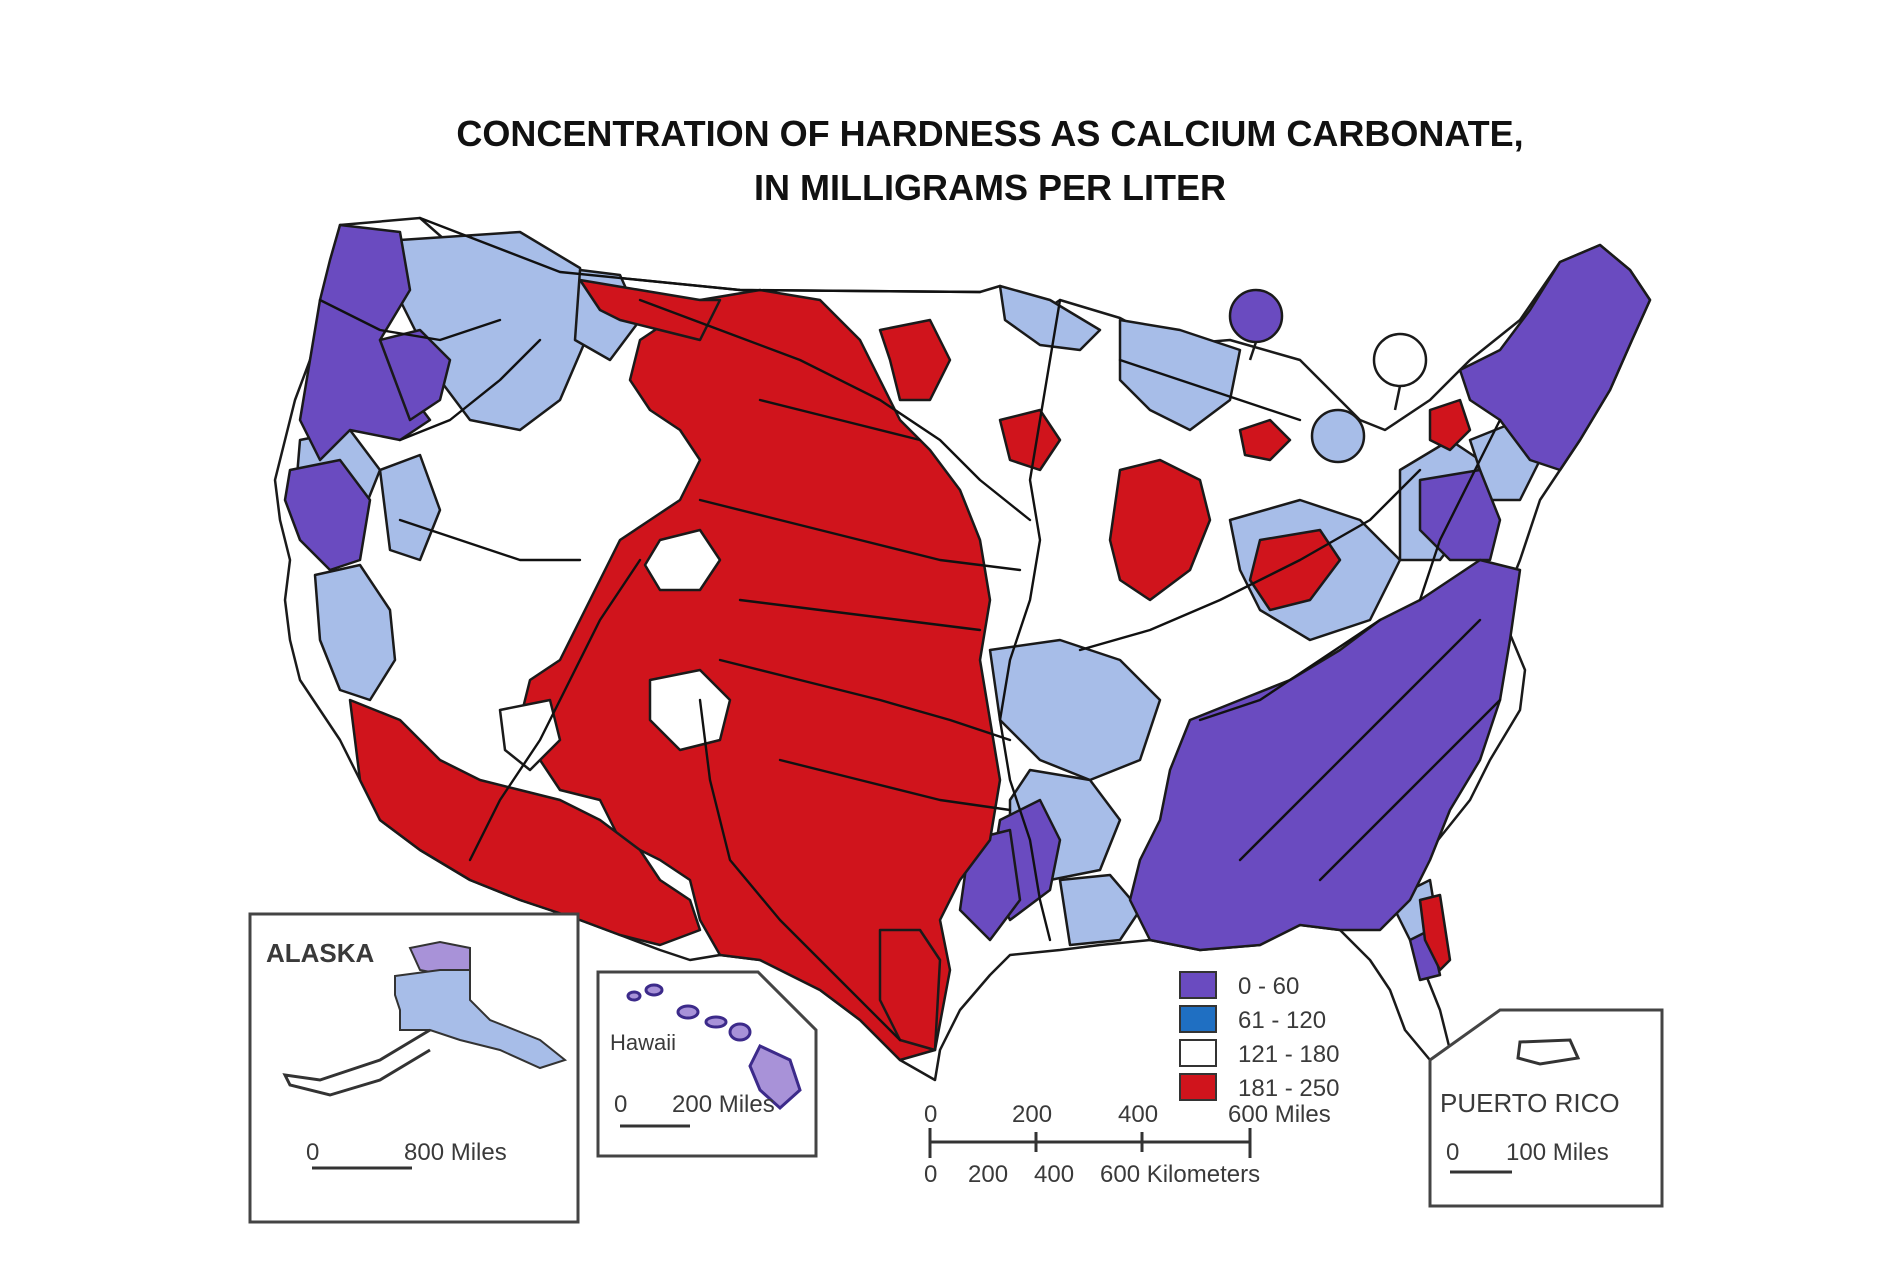 The image size is (1904, 1272). I want to click on puerto-rico-inset: PUERTO RICO 0 100 Miles, so click(1546, 1108).